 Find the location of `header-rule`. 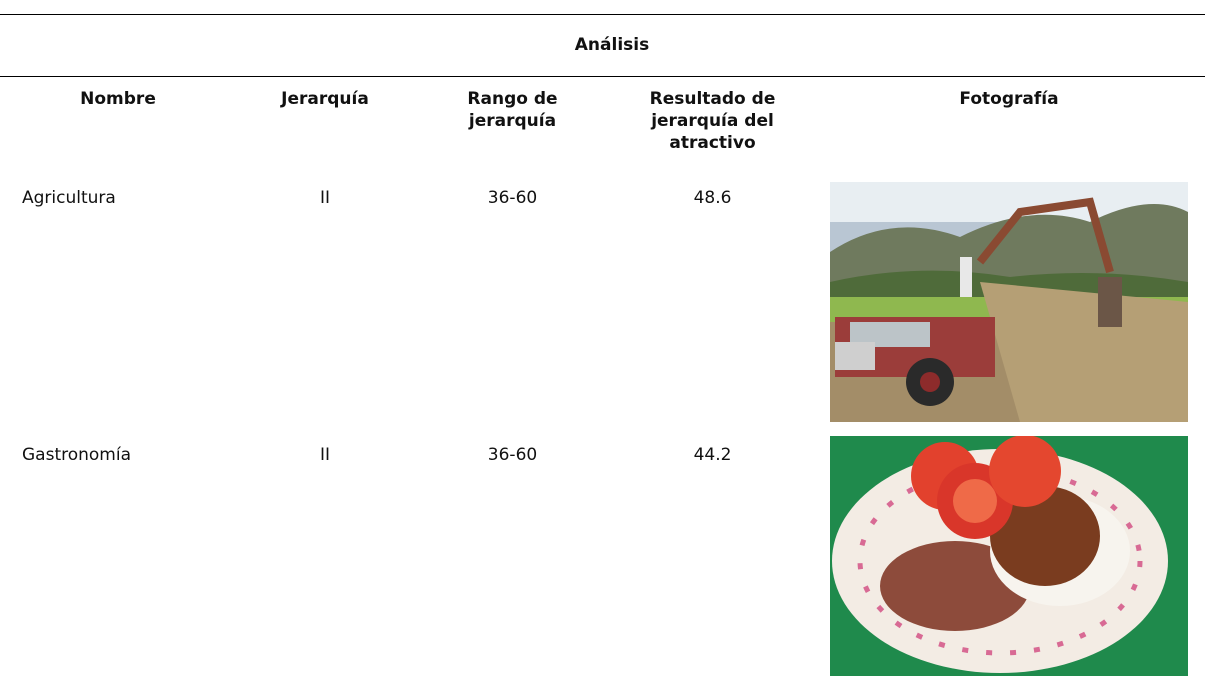

header-rule is located at coordinates (602, 76).